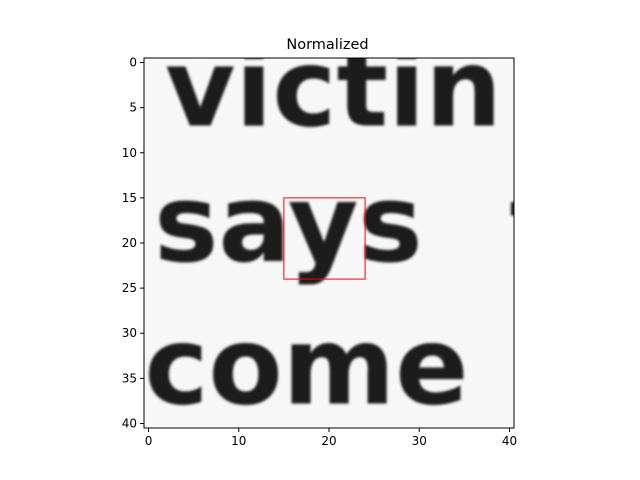 Image resolution: width=640 pixels, height=480 pixels. Describe the element at coordinates (509, 441) in the screenshot. I see `x-tick-label: 40` at that location.